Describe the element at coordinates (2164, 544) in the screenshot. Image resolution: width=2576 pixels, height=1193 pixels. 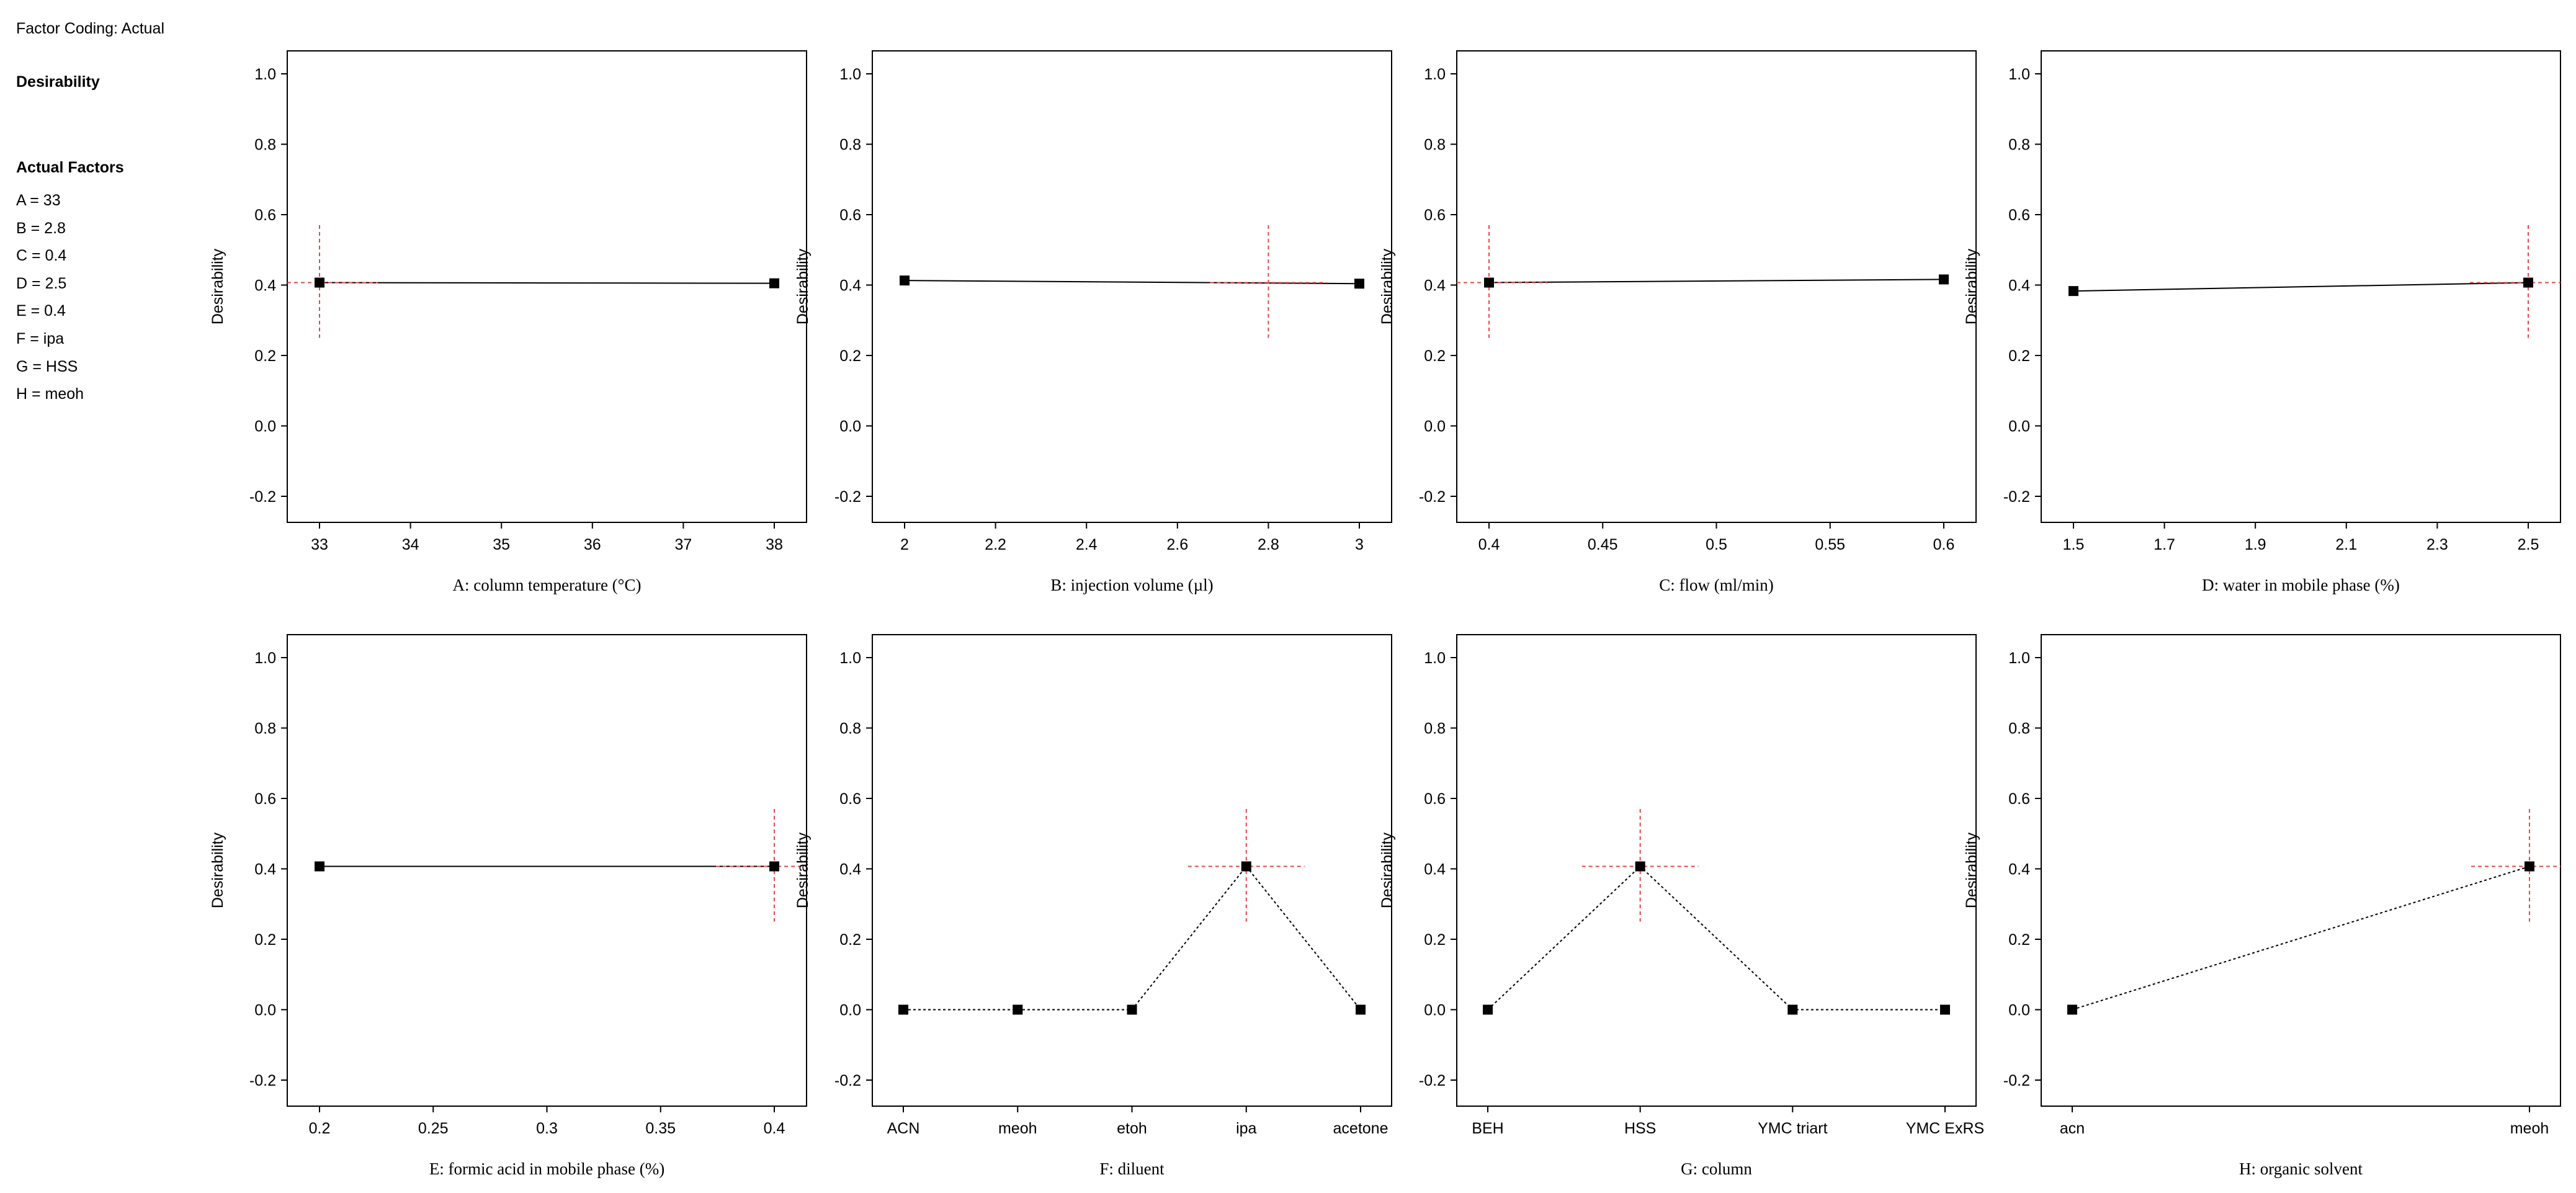
I see `x-tick-label: 1.7` at that location.